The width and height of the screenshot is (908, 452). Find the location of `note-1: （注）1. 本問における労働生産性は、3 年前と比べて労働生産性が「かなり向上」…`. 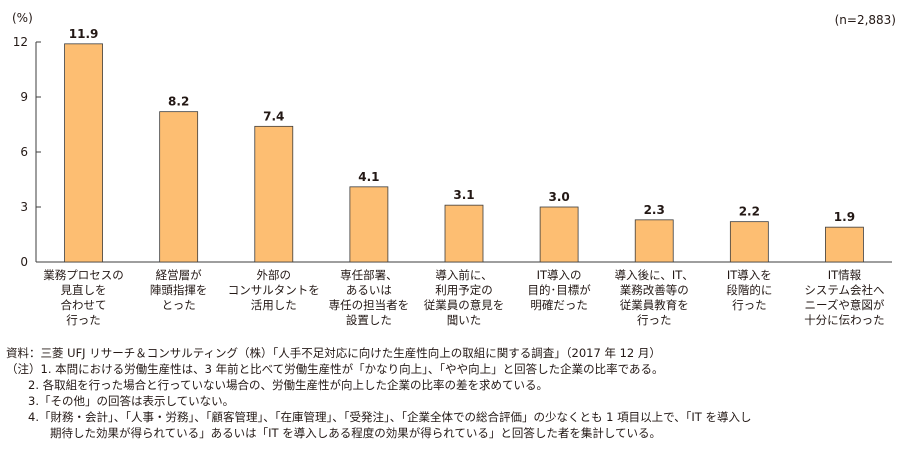

note-1: （注）1. 本問における労働生産性は、3 年前と比べて労働生産性が「かなり向上」… is located at coordinates (335, 369).